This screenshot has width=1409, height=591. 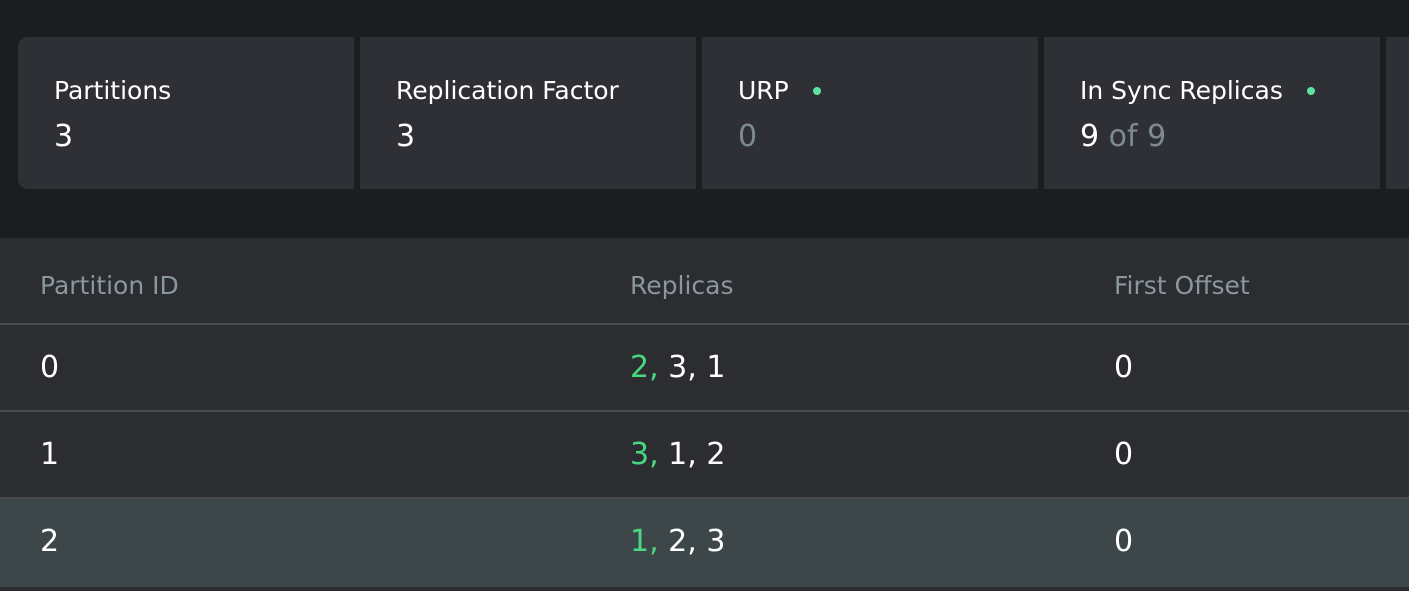 What do you see at coordinates (1137, 136) in the screenshot?
I see `metric-total: of 9` at bounding box center [1137, 136].